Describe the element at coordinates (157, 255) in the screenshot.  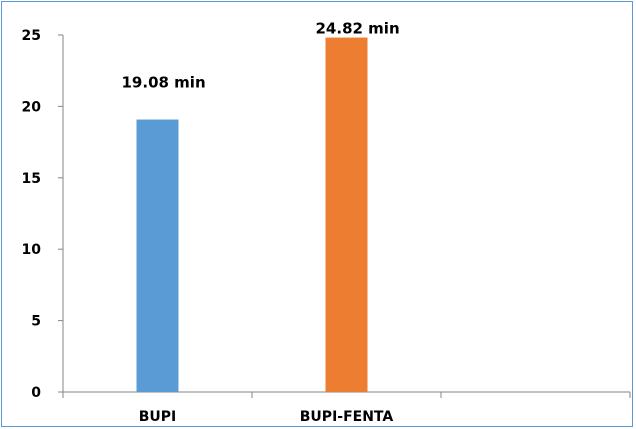
I see `bar-bupi` at that location.